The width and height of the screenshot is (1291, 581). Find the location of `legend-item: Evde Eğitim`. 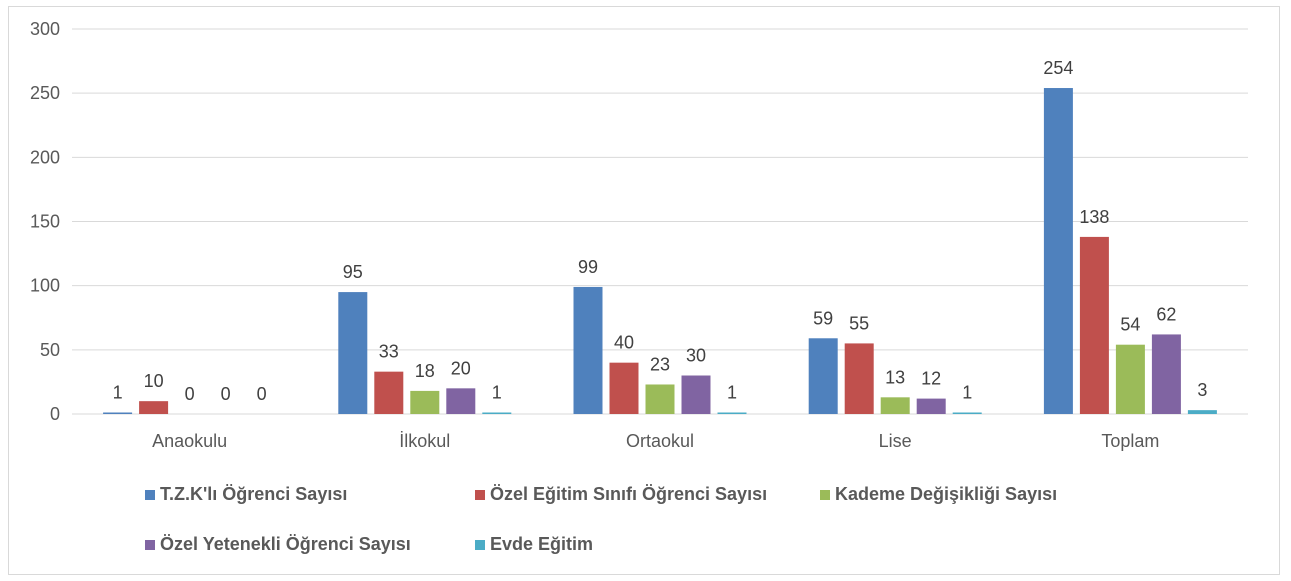

legend-item: Evde Eğitim is located at coordinates (534, 544).